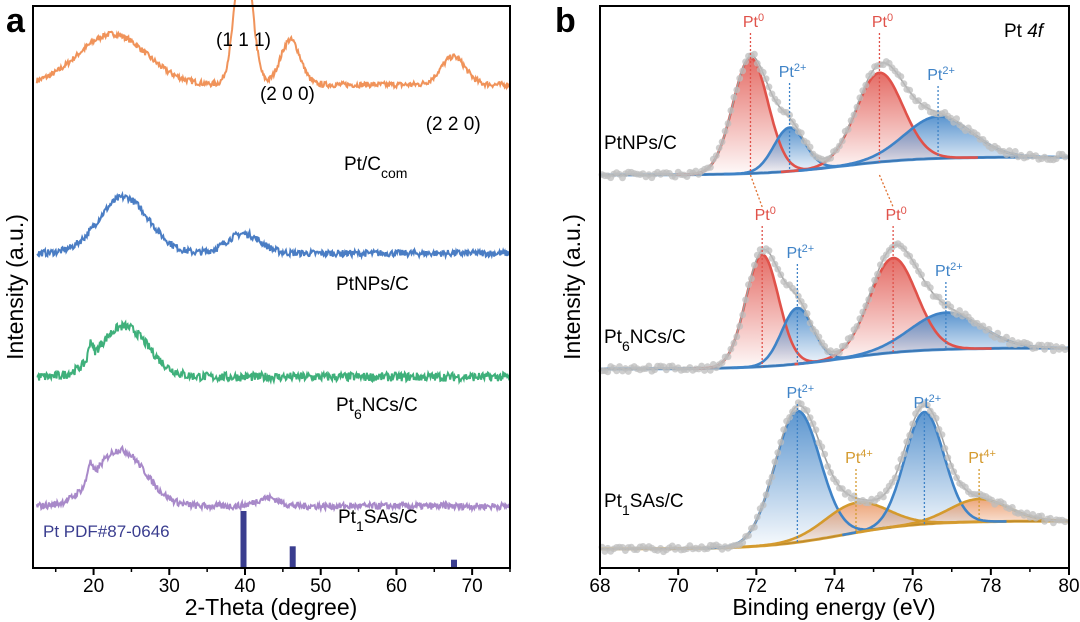 The width and height of the screenshot is (1080, 622). What do you see at coordinates (640, 143) in the screenshot?
I see `xps-sample-label-0: PtNPs/C` at bounding box center [640, 143].